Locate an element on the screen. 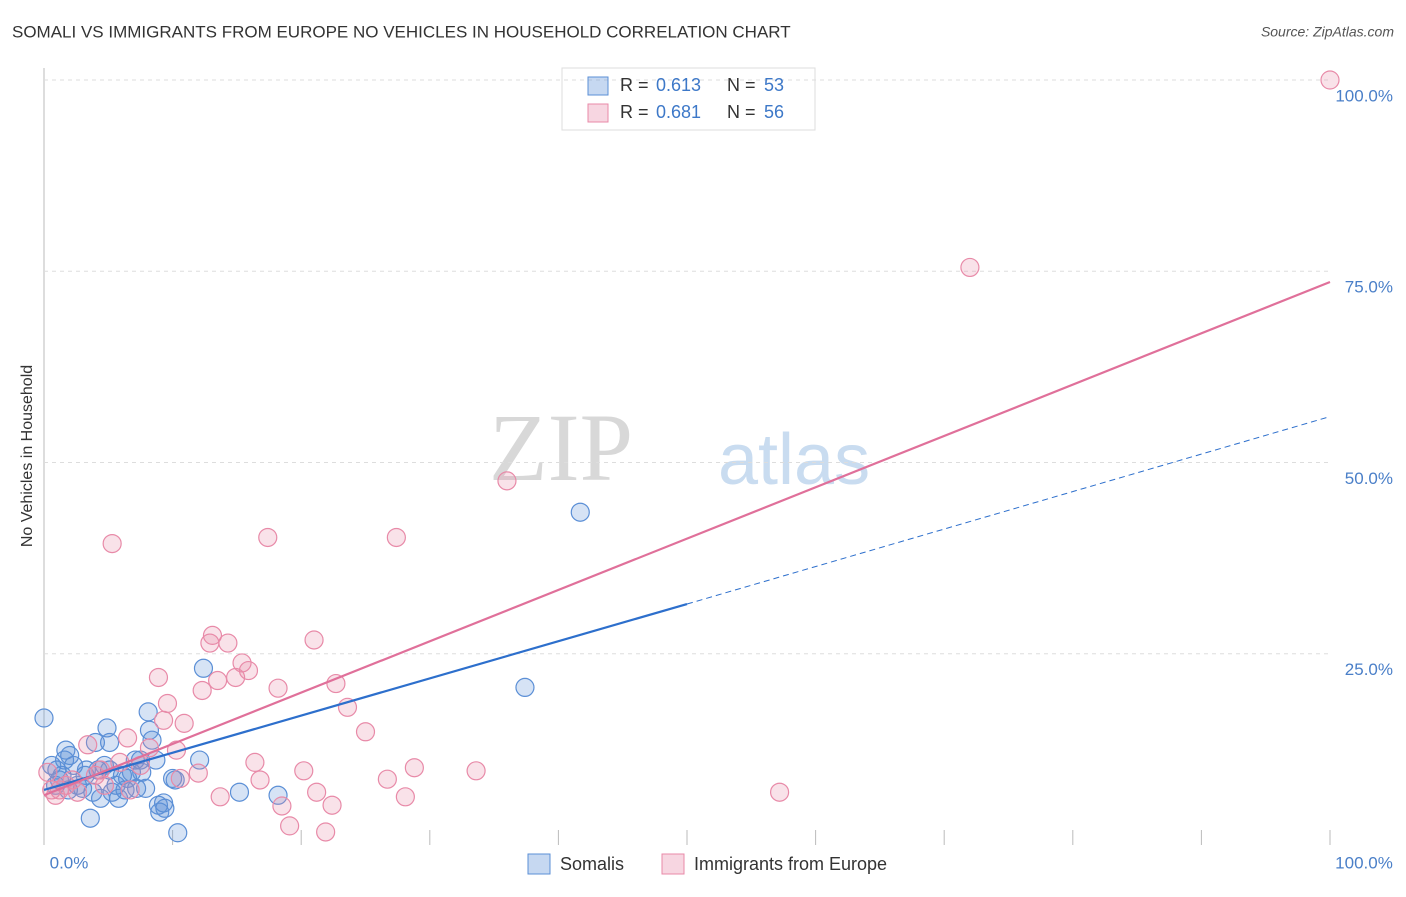  y-tick-label: 75.0% is located at coordinates (1369, 287).